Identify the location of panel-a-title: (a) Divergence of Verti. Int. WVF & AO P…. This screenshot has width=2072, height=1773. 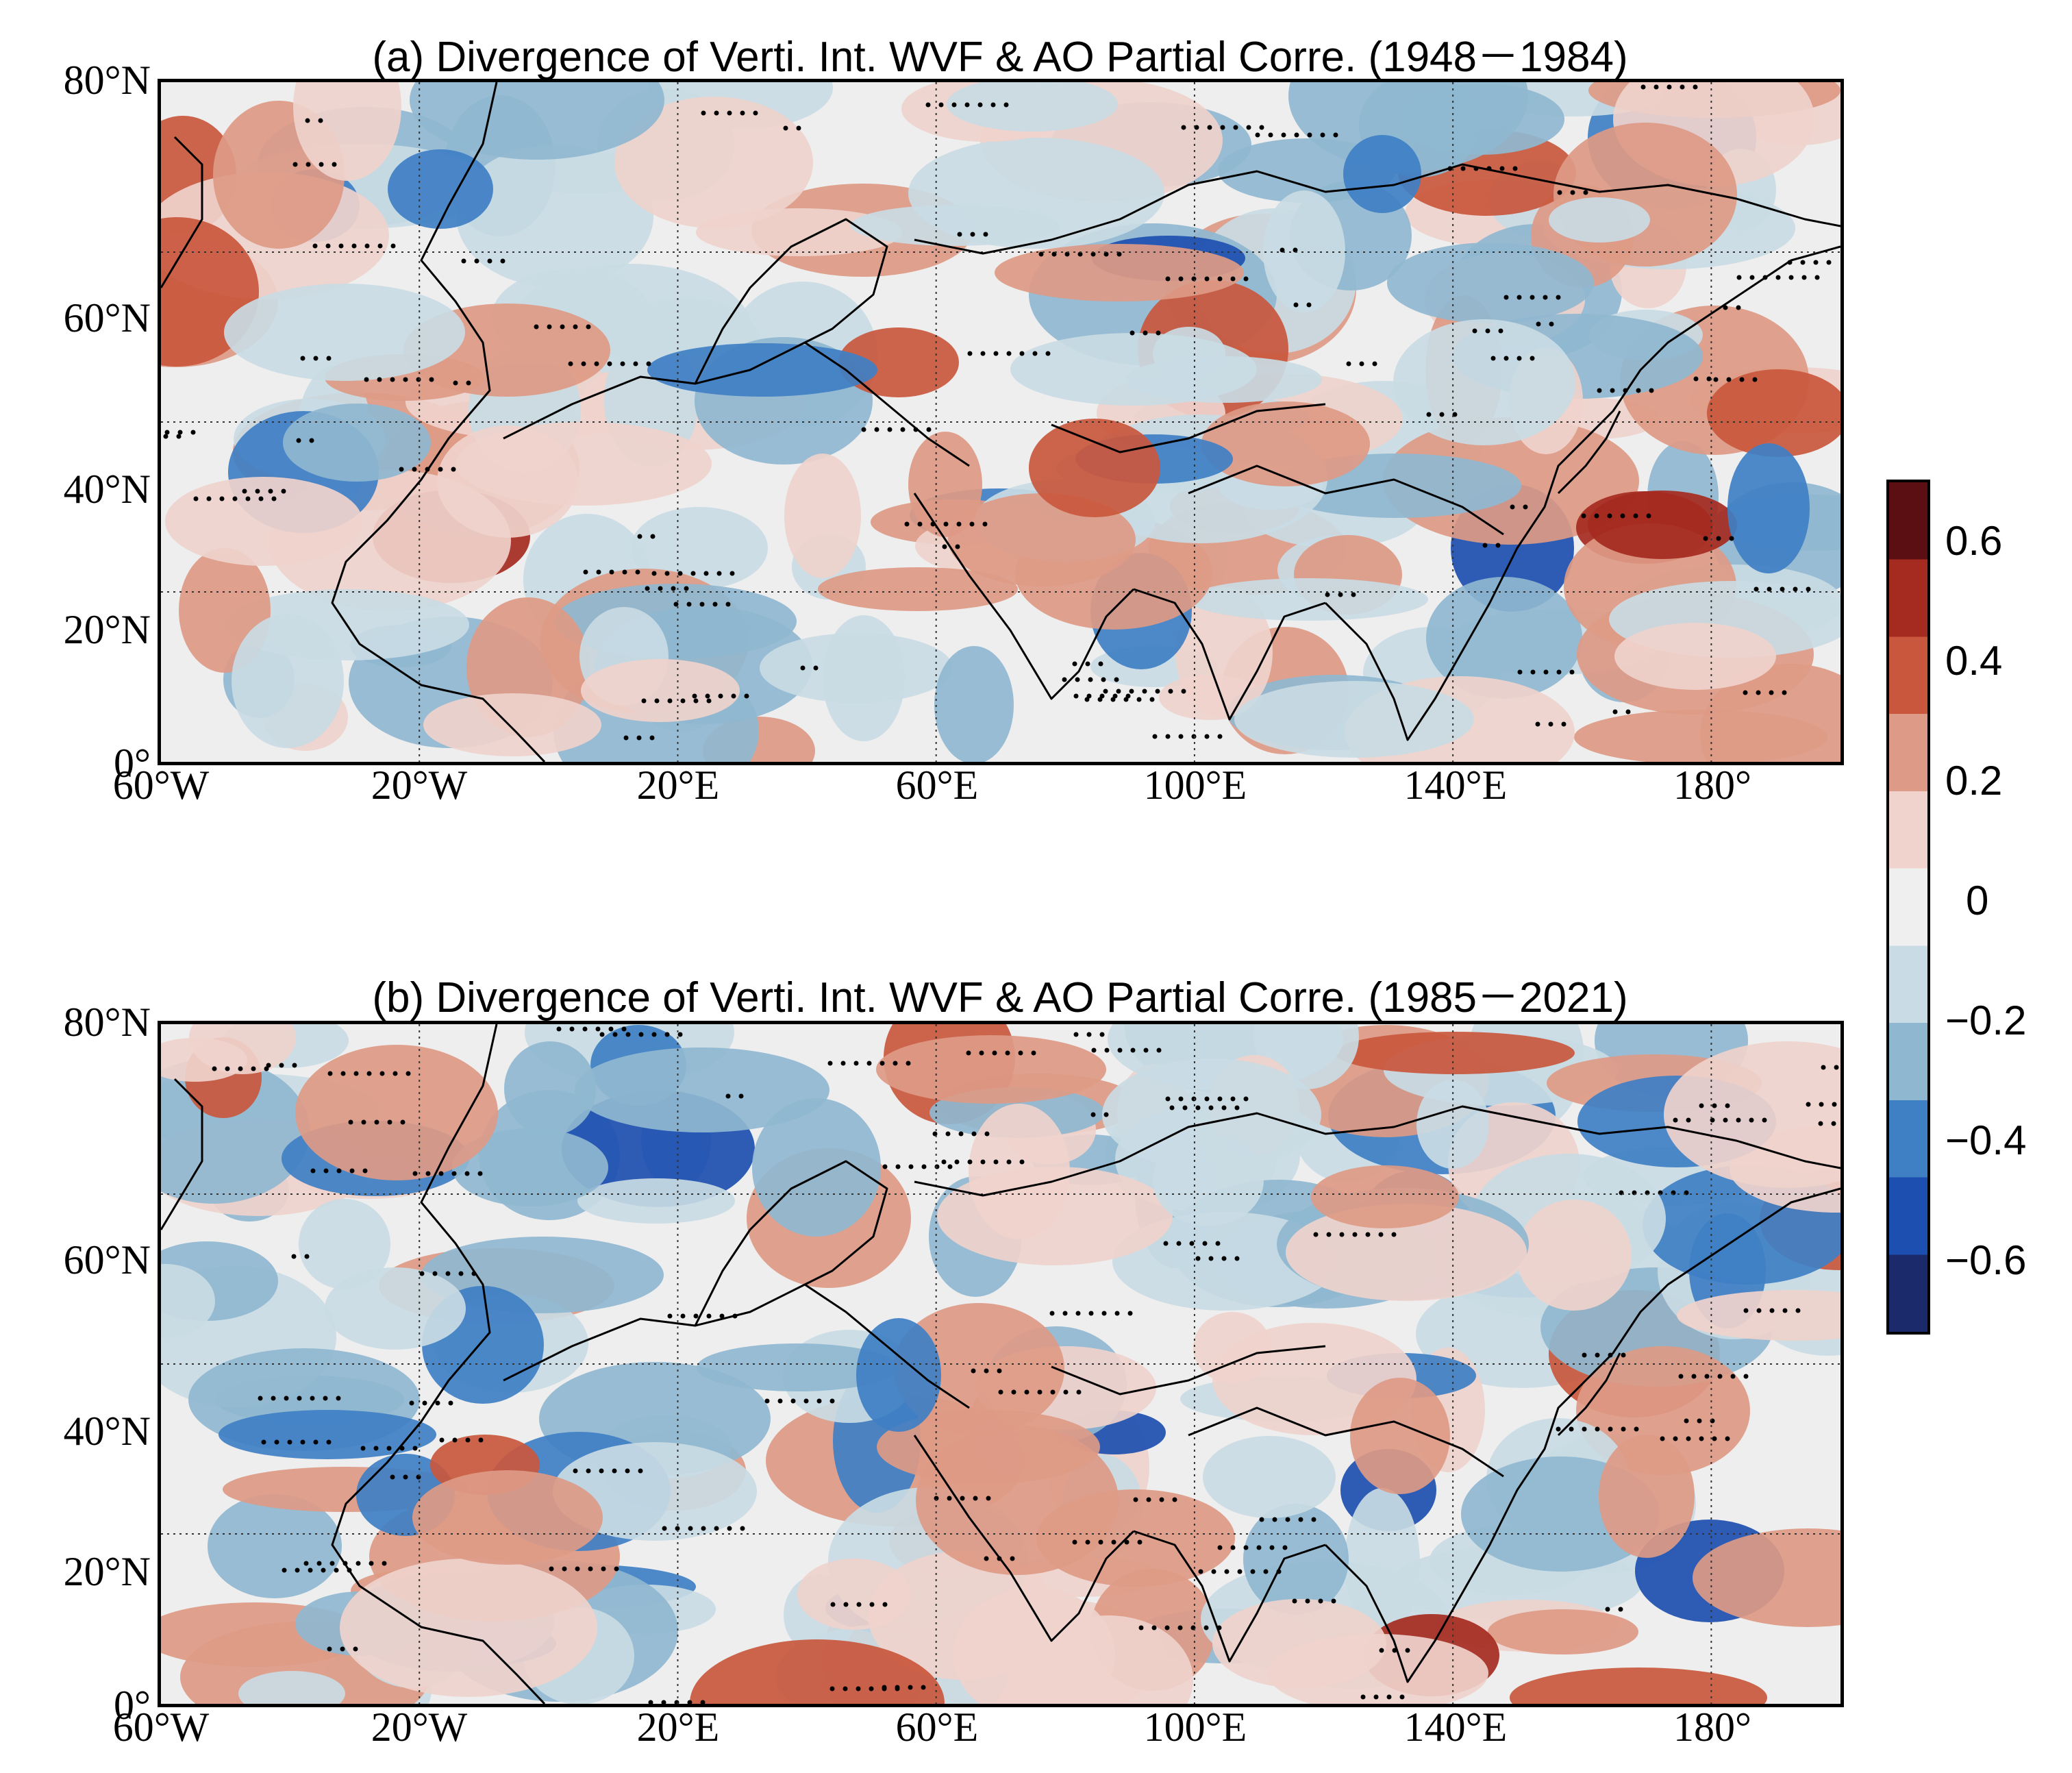
(1000, 57).